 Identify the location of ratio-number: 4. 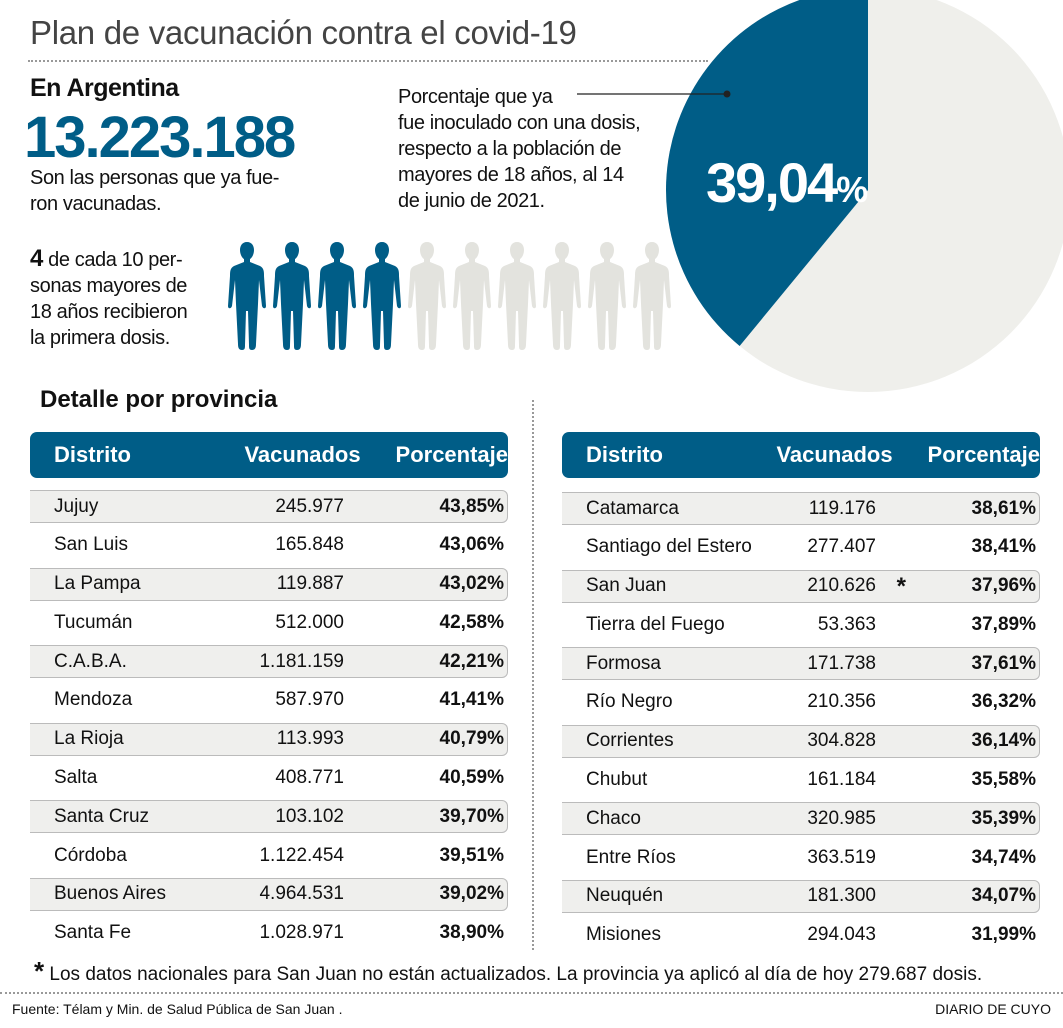
(36, 258).